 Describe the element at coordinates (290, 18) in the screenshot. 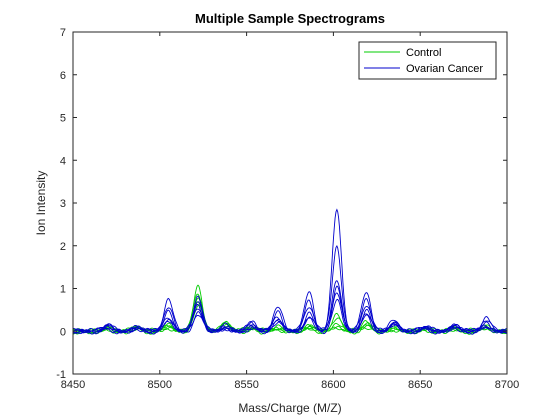

I see `chart-title: Multiple Sample Spectrograms` at that location.